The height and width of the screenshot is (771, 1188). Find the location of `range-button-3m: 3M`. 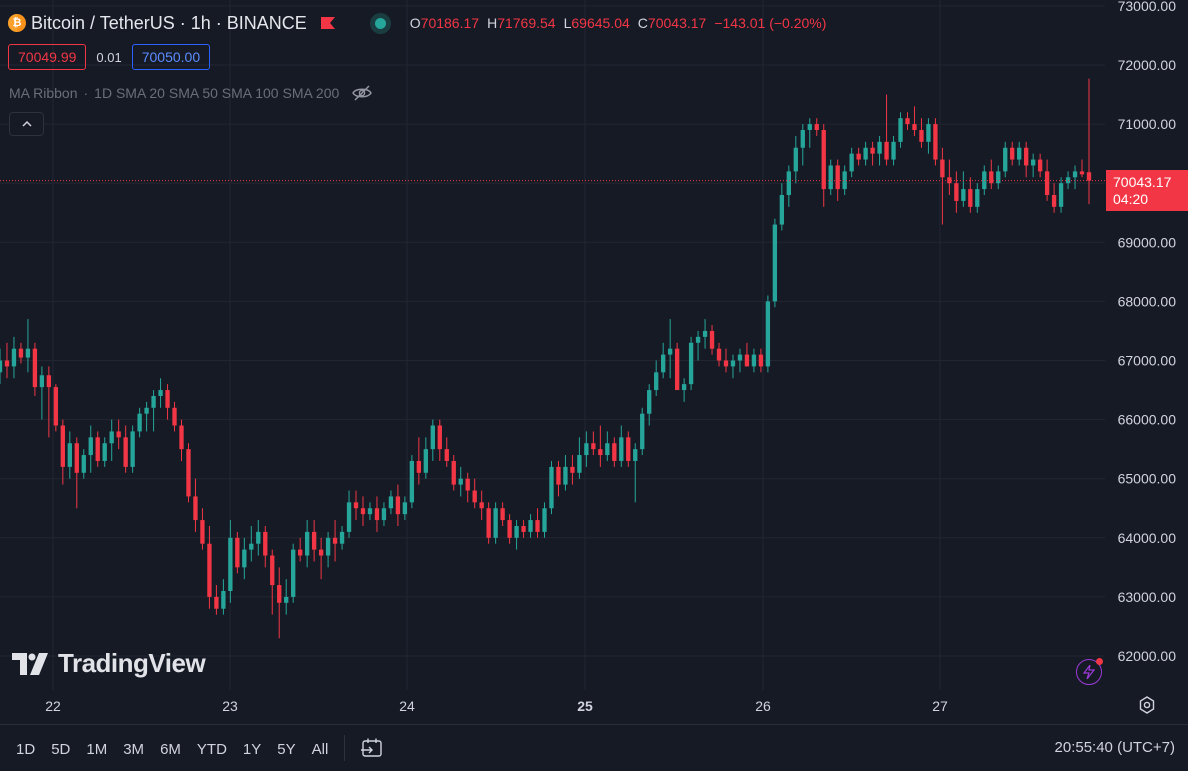

range-button-3m: 3M is located at coordinates (134, 749).